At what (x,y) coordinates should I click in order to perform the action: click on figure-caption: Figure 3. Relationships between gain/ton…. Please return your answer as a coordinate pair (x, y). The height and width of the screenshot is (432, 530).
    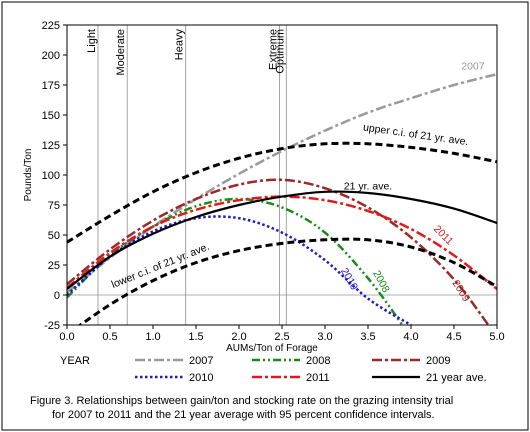
    Looking at the image, I should click on (270, 408).